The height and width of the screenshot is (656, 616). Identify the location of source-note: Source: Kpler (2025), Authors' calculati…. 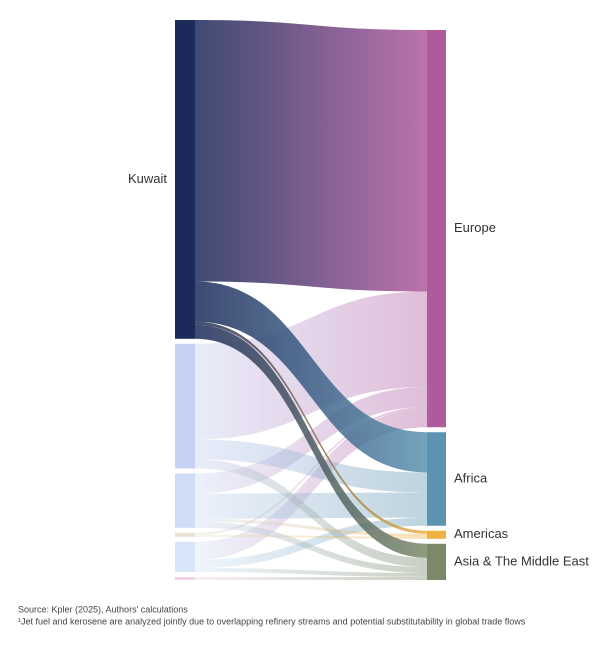
(103, 609).